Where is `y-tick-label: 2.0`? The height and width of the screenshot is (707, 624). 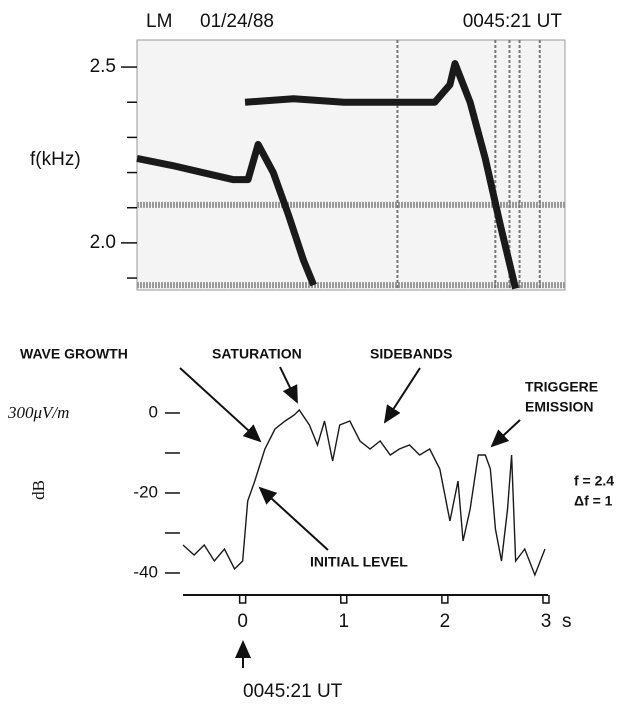
y-tick-label: 2.0 is located at coordinates (103, 242).